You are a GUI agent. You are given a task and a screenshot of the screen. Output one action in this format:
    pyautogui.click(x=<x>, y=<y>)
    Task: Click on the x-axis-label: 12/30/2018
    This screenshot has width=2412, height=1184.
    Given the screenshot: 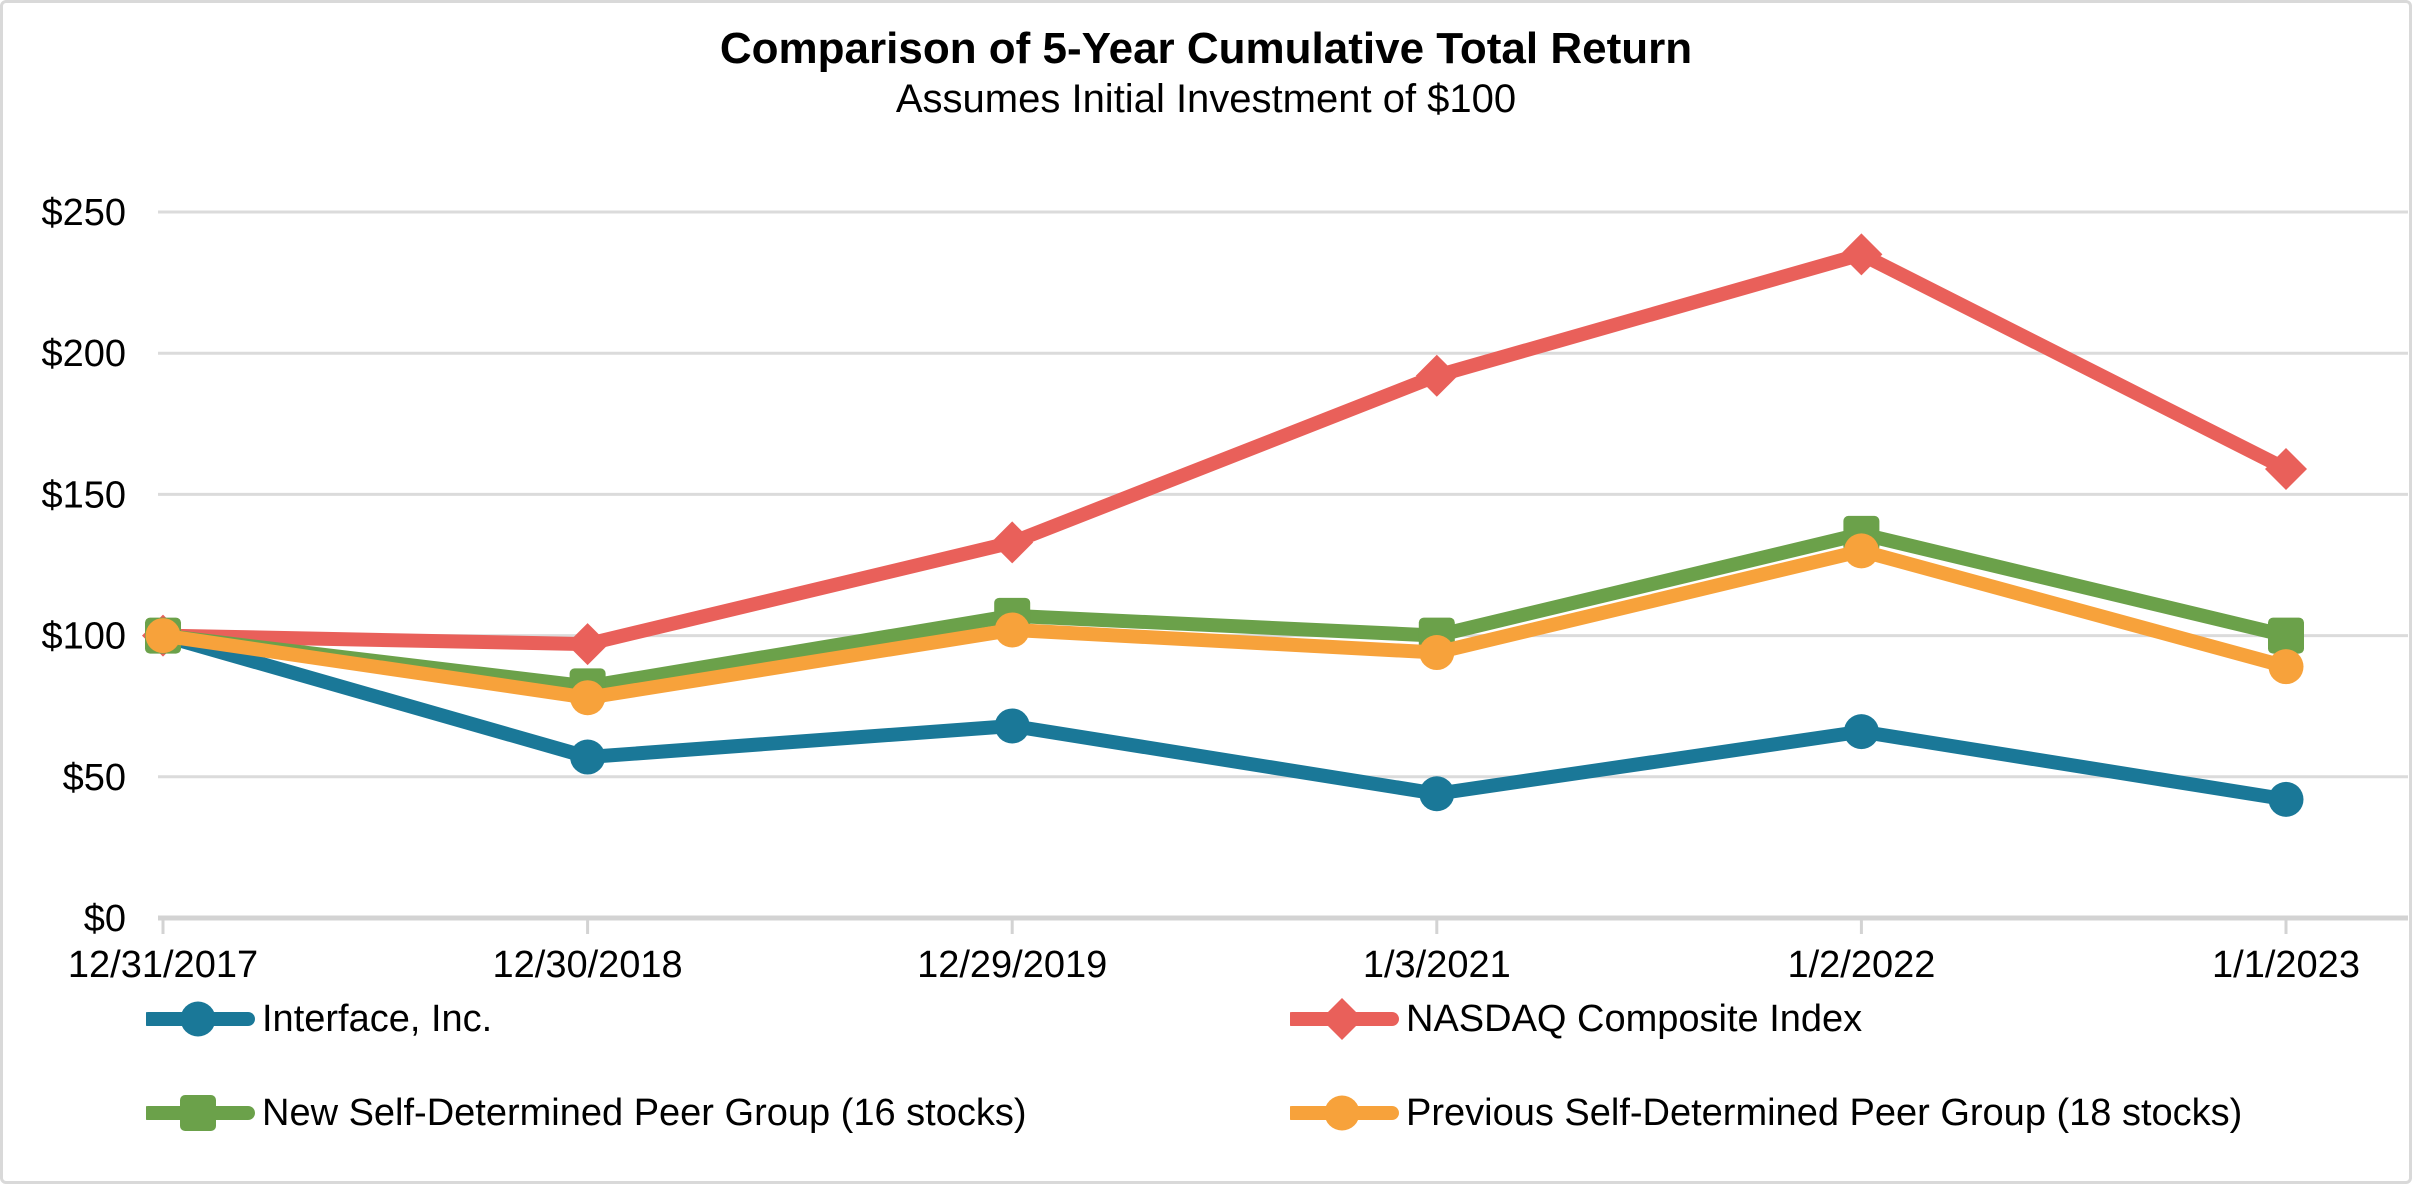 What is the action you would take?
    pyautogui.click(x=588, y=965)
    